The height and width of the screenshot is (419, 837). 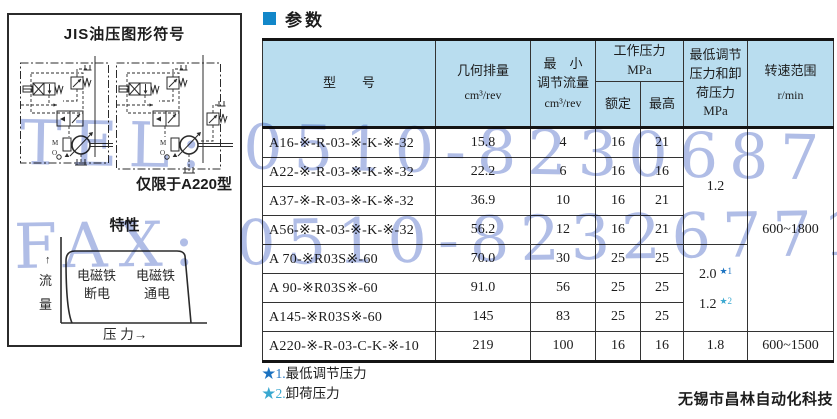 I want to click on displacement-cell: 36.9, so click(x=483, y=201).